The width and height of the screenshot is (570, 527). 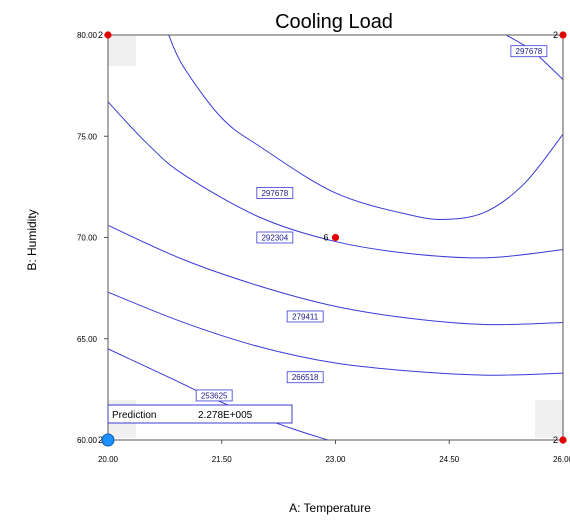 I want to click on contour-label: 292304, so click(x=274, y=238).